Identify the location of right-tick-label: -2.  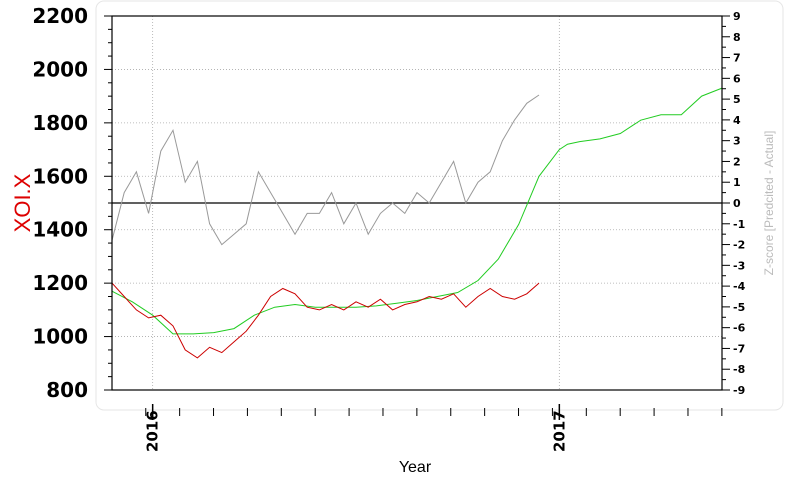
(739, 245).